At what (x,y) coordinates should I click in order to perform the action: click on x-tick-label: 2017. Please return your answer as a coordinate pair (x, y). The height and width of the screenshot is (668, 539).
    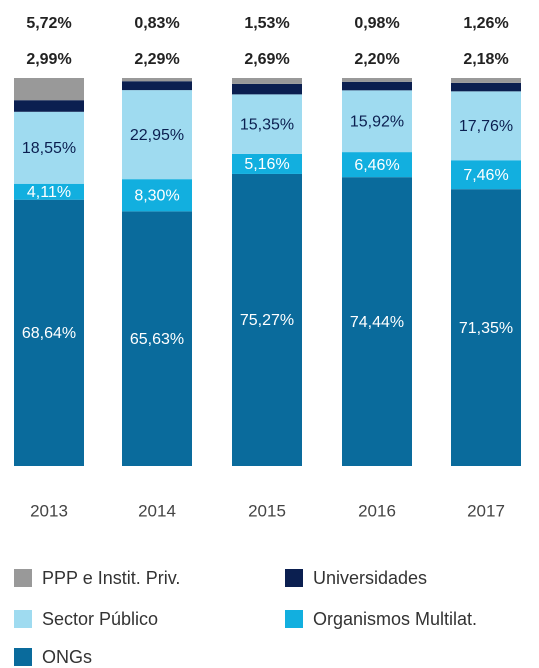
    Looking at the image, I should click on (486, 510).